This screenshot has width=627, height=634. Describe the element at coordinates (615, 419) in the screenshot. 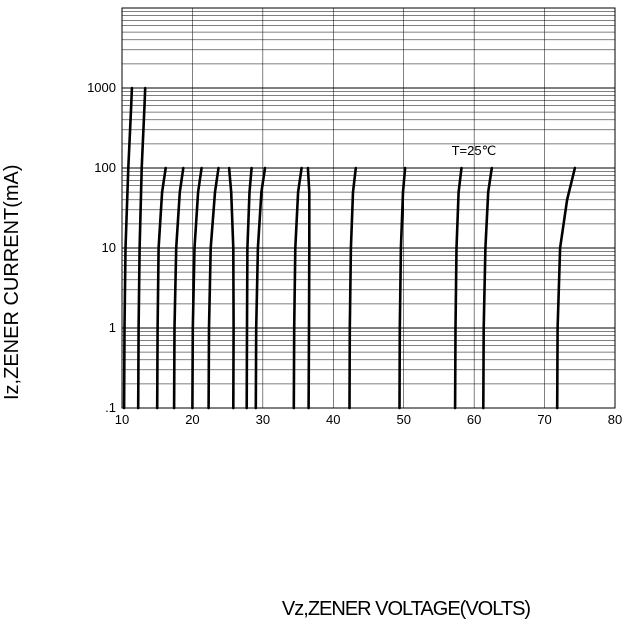

I see `x-tick-label: 80` at that location.